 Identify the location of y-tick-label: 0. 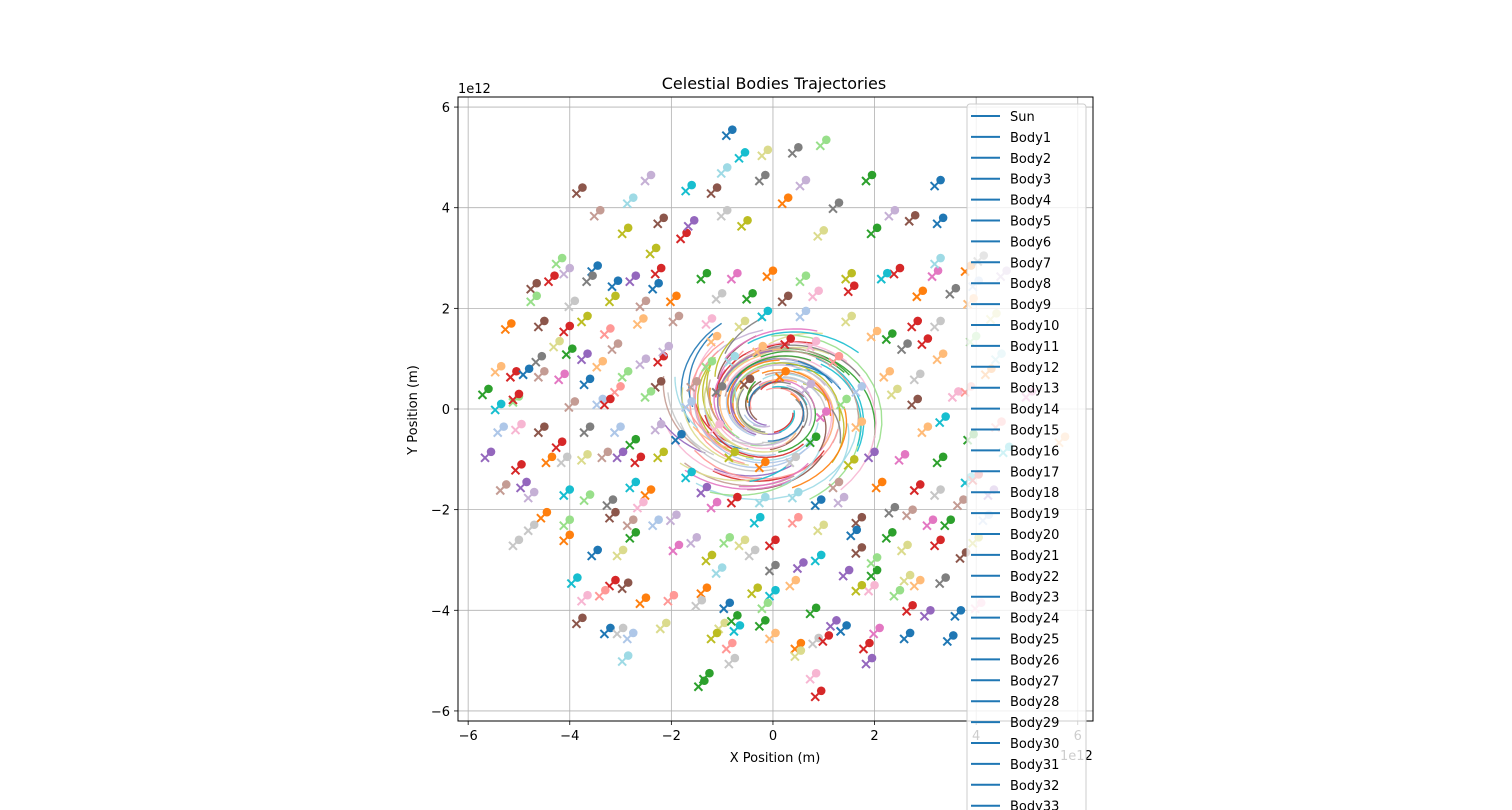
(446, 410).